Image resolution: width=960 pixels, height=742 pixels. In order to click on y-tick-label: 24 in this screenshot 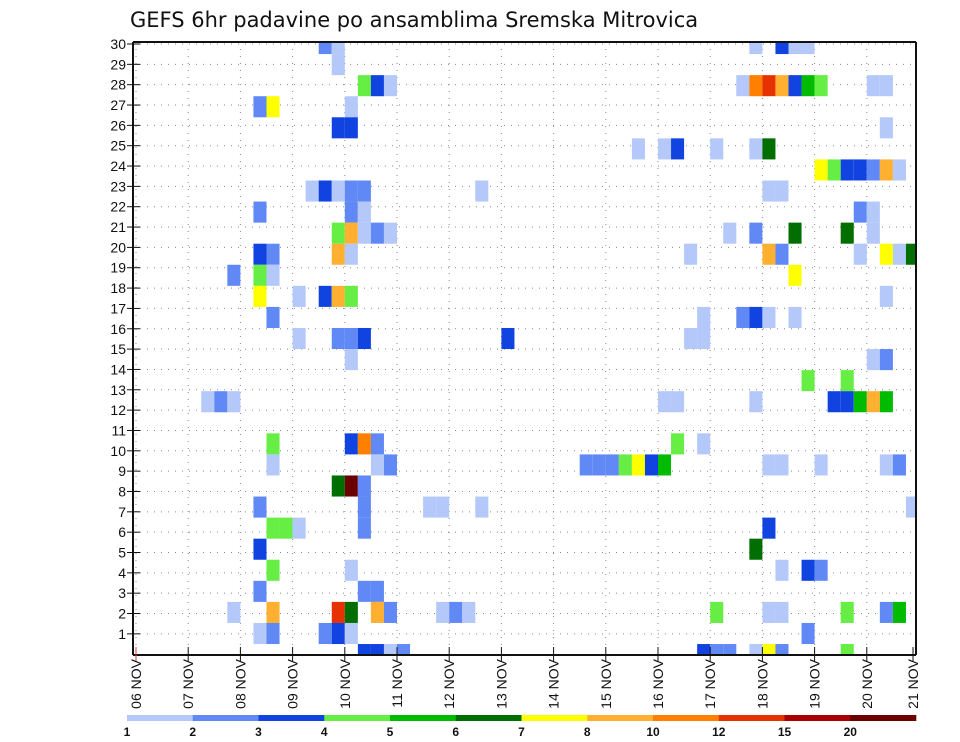, I will do `click(118, 166)`.